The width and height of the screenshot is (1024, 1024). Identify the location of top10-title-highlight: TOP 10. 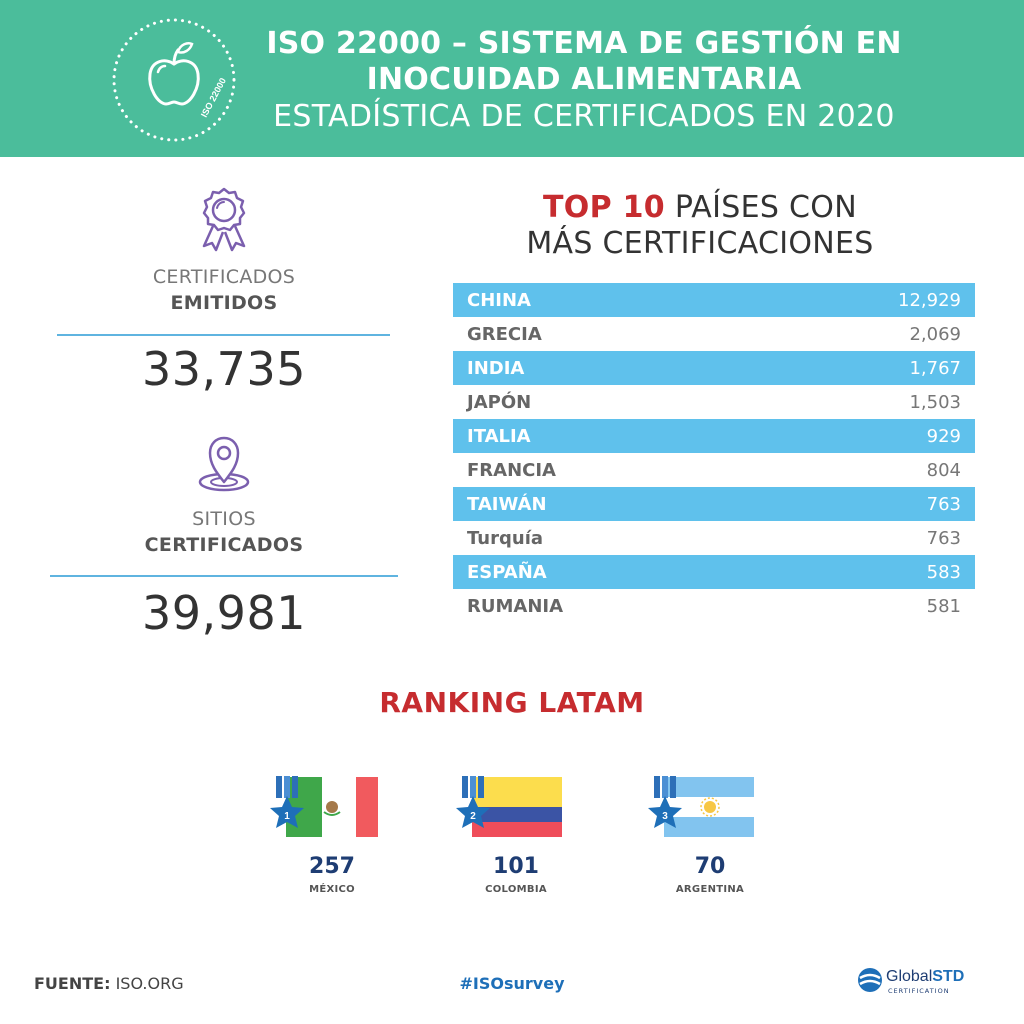
(604, 207).